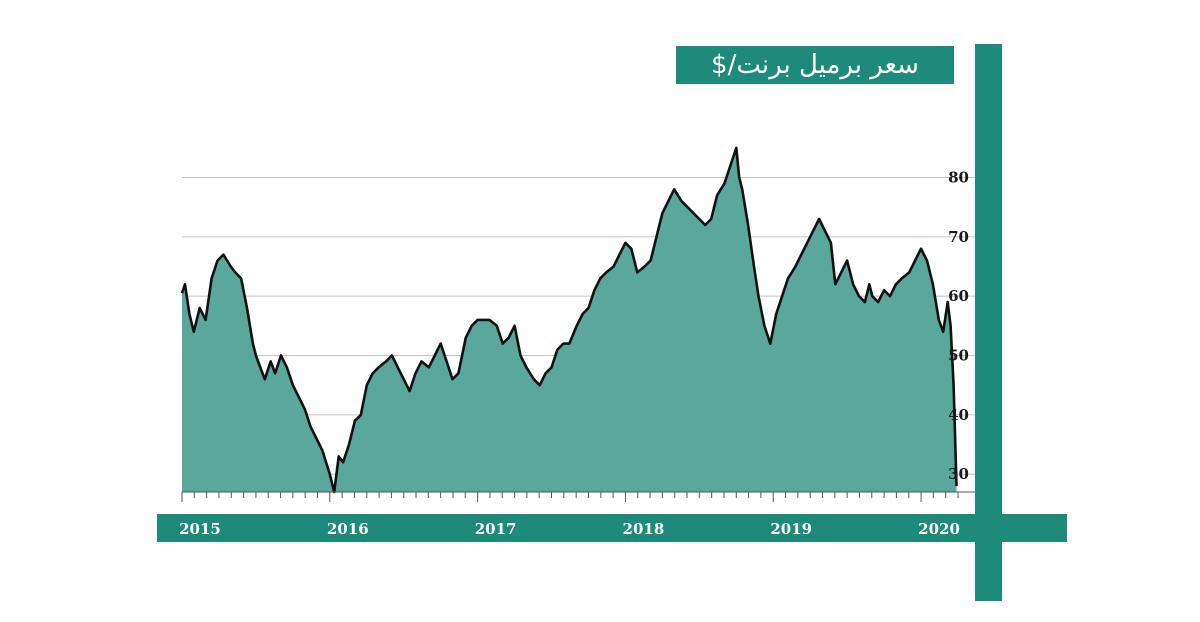 The image size is (1200, 622). What do you see at coordinates (958, 474) in the screenshot?
I see `y-tick-label: 30` at bounding box center [958, 474].